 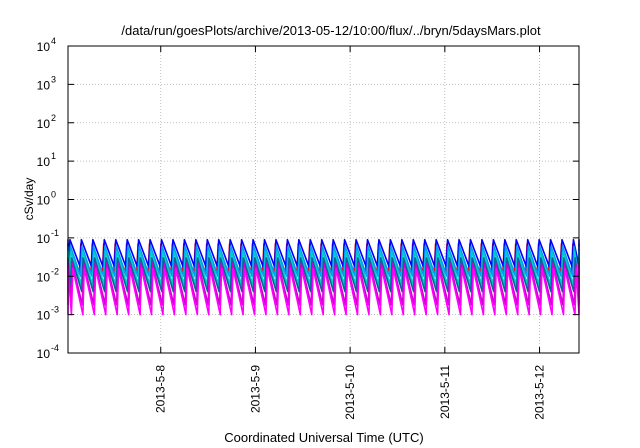 I want to click on y-tick-exponent: -3, so click(x=55, y=310).